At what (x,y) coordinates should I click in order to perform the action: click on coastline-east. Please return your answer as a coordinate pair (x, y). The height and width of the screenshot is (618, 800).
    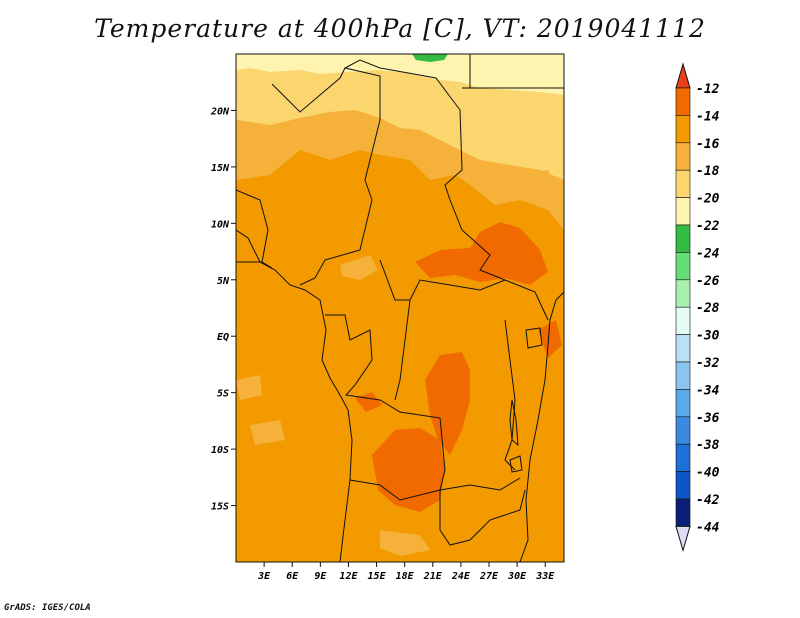
    Looking at the image, I should click on (541, 426).